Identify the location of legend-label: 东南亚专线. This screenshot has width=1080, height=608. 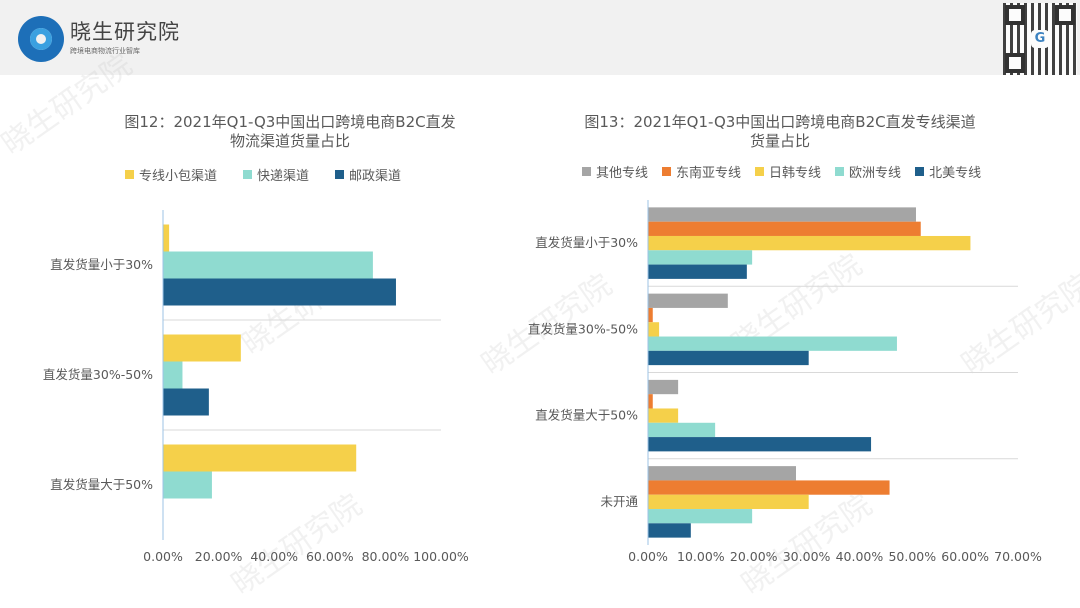
(709, 173).